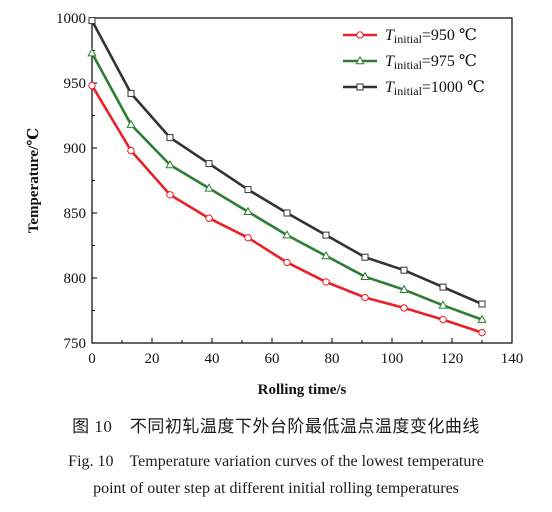 This screenshot has width=552, height=512. I want to click on legend-entry-2: Tinitial=975 ℃, so click(410, 62).